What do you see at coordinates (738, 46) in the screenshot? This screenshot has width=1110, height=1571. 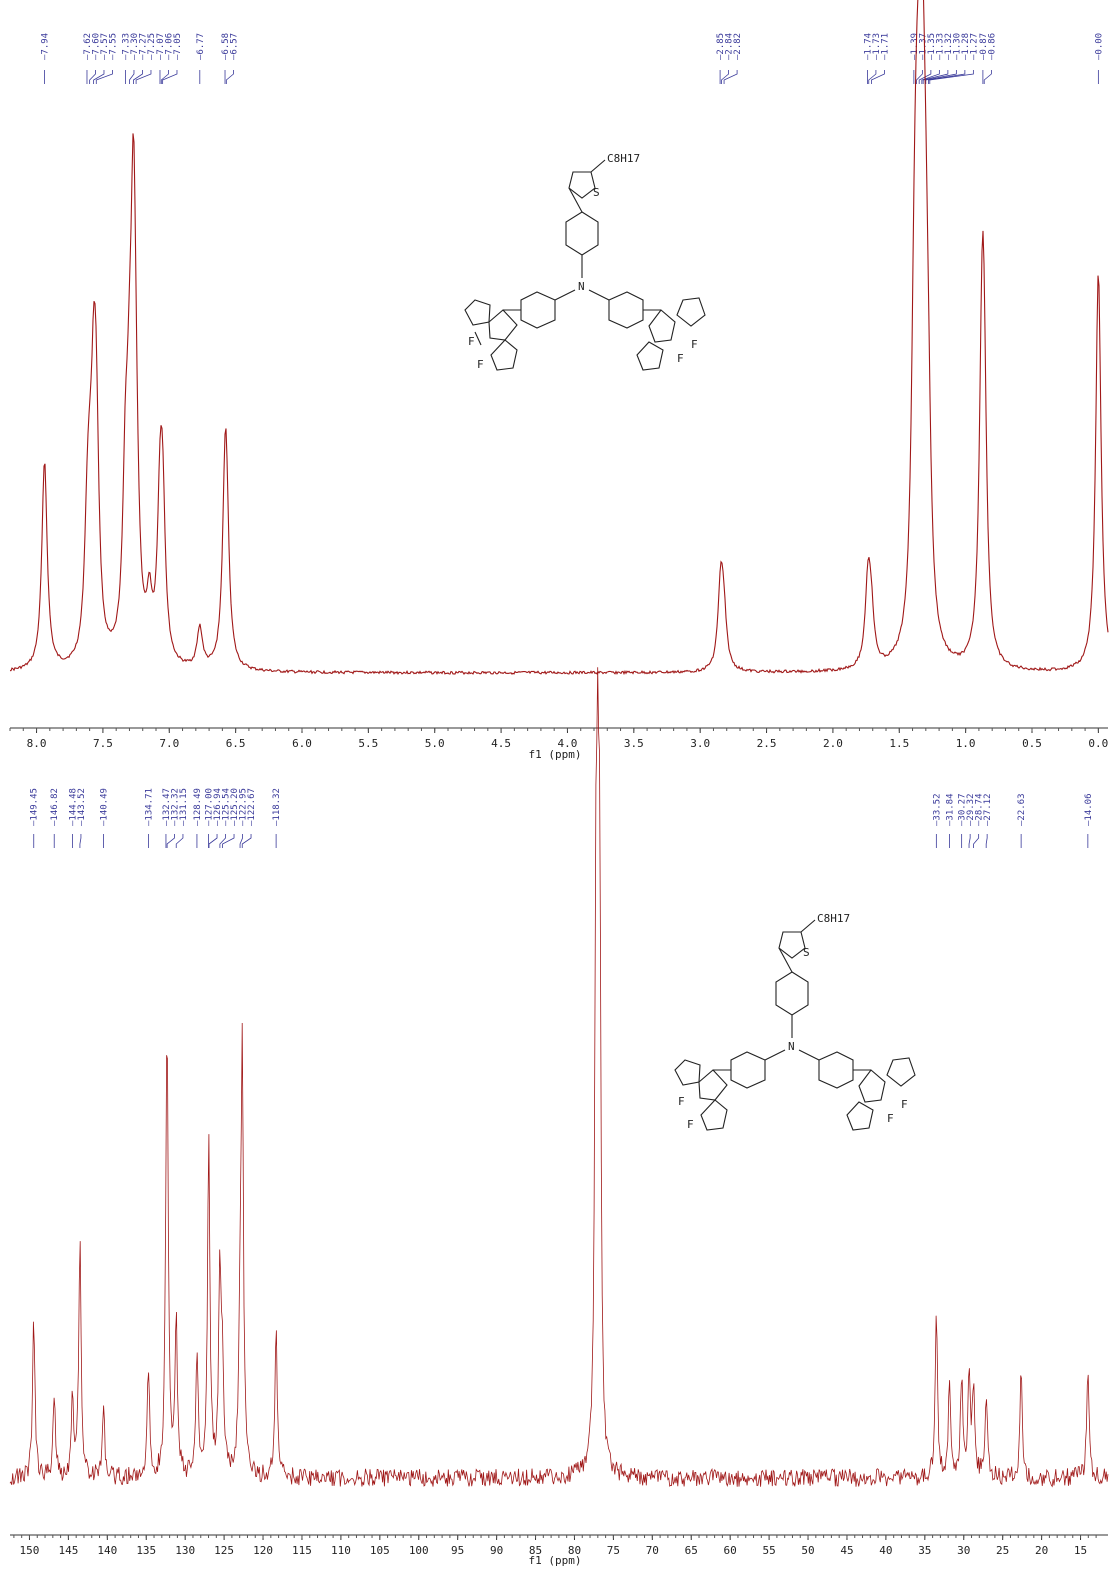 I see `h-peak-label: —2.82` at bounding box center [738, 46].